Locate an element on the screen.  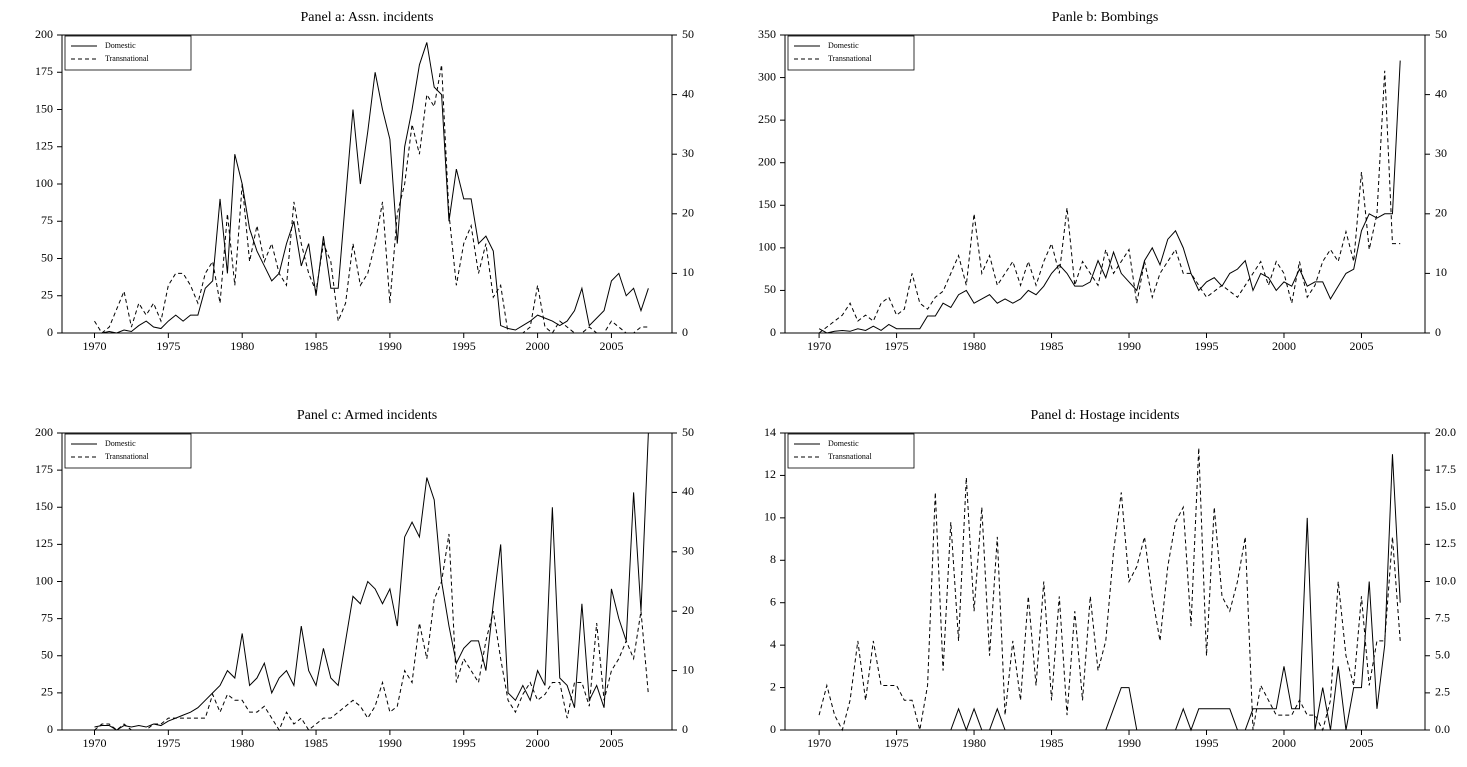
y-tick-label: 10 is located at coordinates (770, 517).